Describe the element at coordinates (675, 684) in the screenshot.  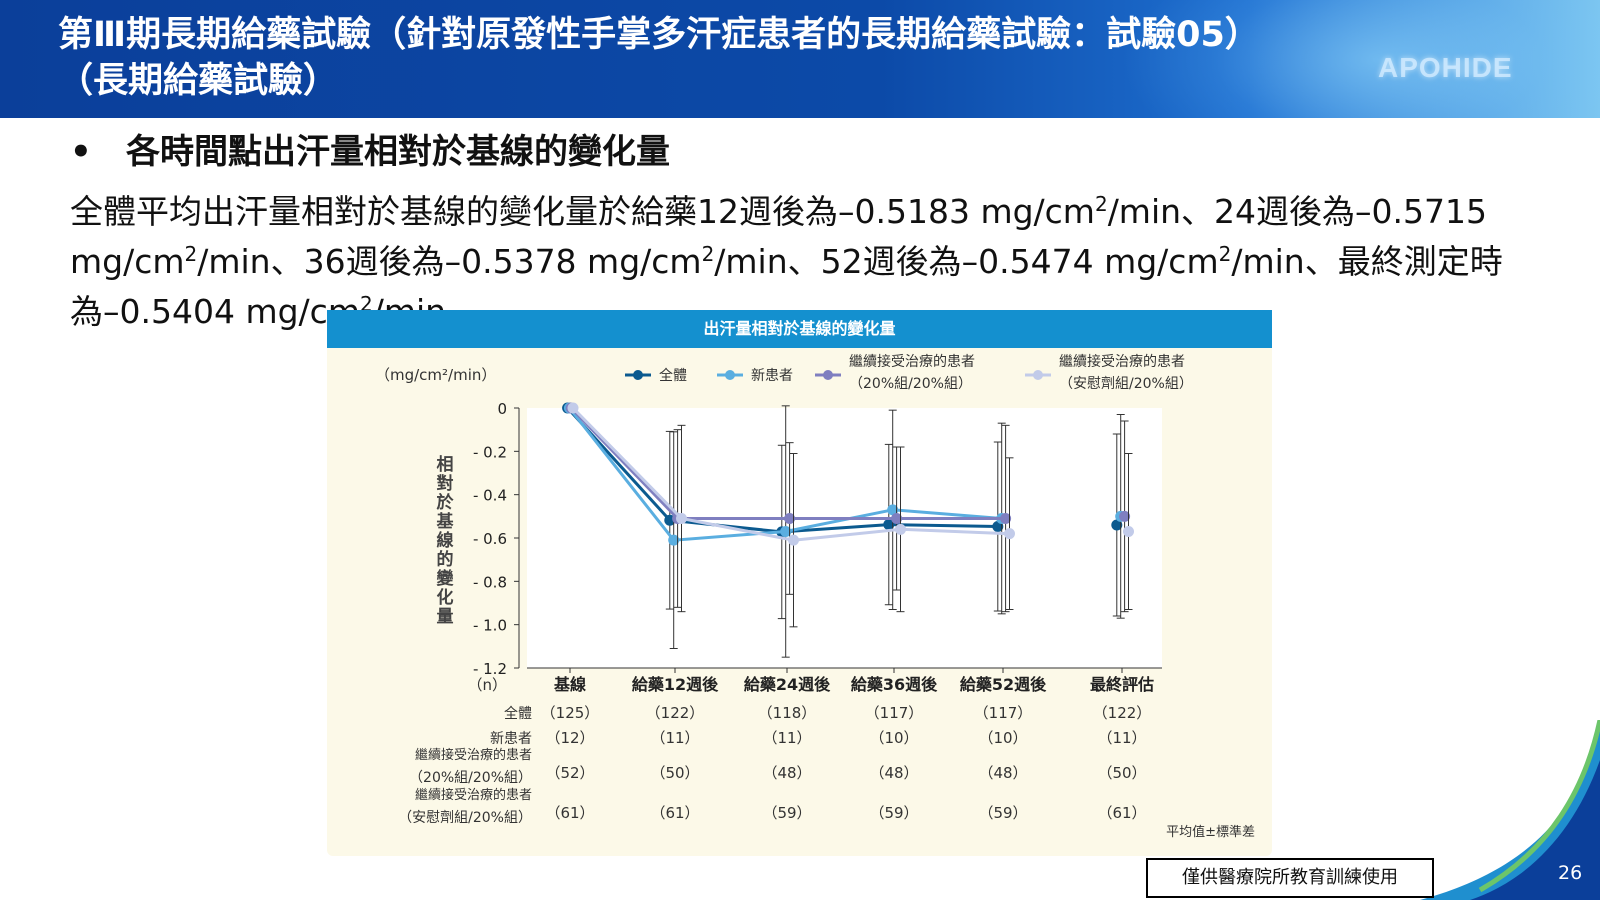
I see `x-category-label: 給藥12週後` at that location.